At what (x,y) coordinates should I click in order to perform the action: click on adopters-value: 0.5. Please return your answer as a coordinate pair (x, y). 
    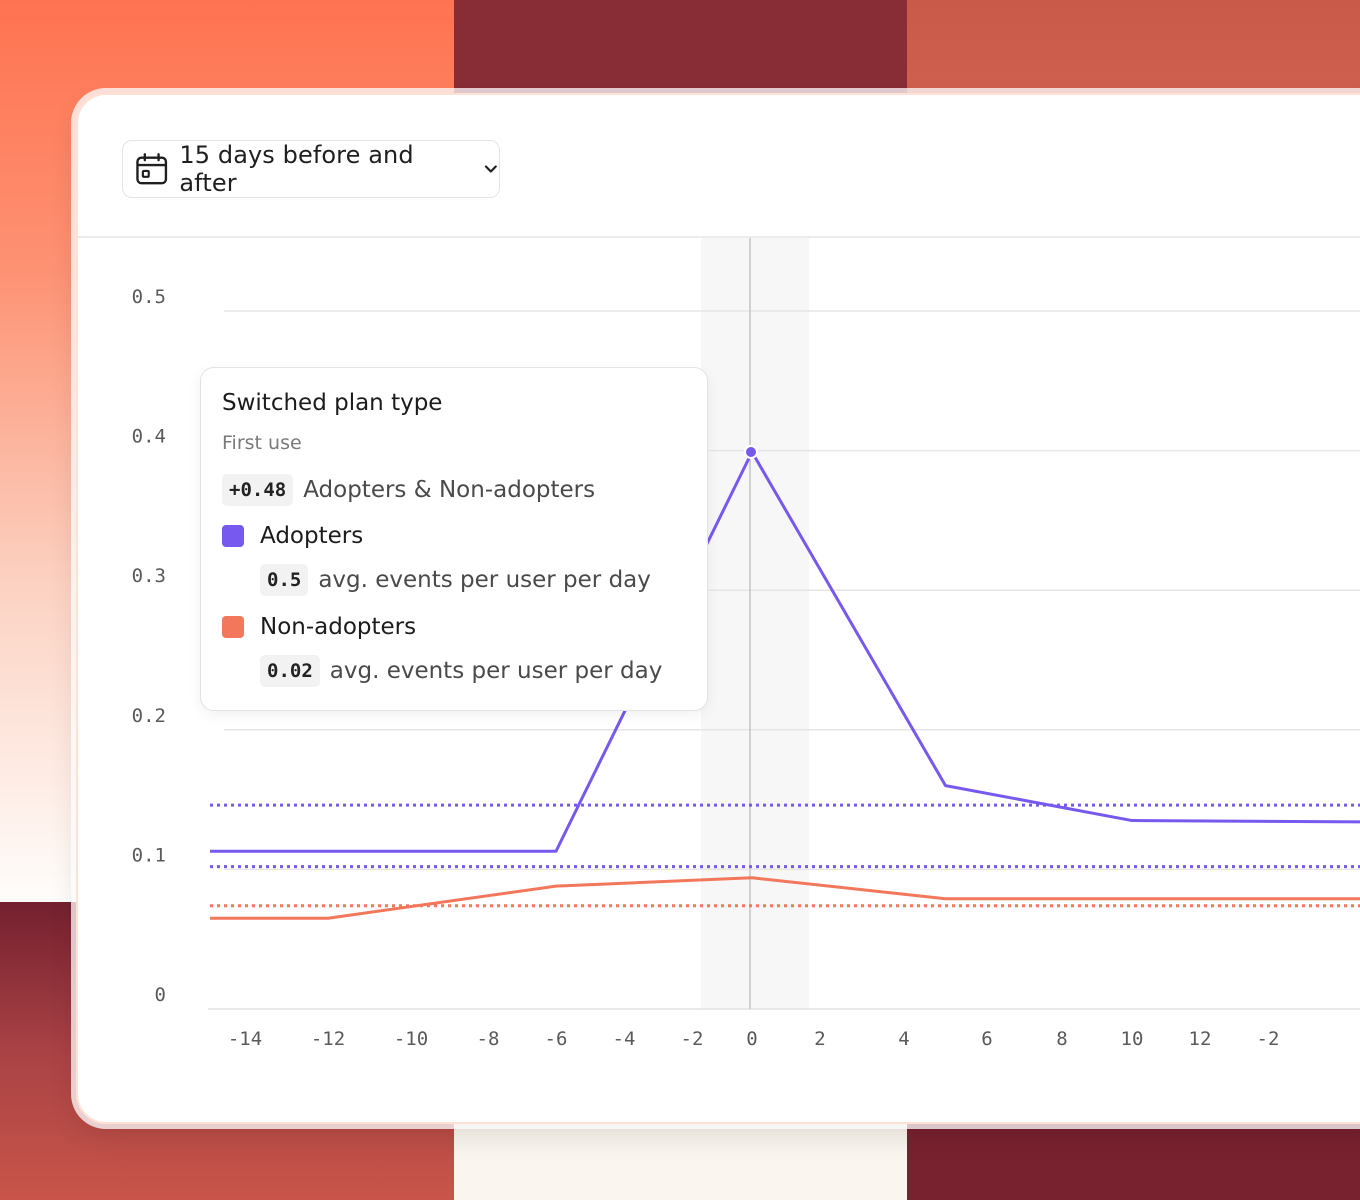
    Looking at the image, I should click on (284, 580).